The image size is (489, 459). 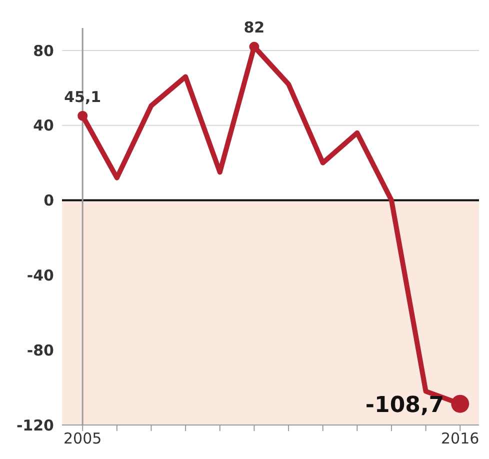 What do you see at coordinates (40, 350) in the screenshot?
I see `y-tick-label: -80` at bounding box center [40, 350].